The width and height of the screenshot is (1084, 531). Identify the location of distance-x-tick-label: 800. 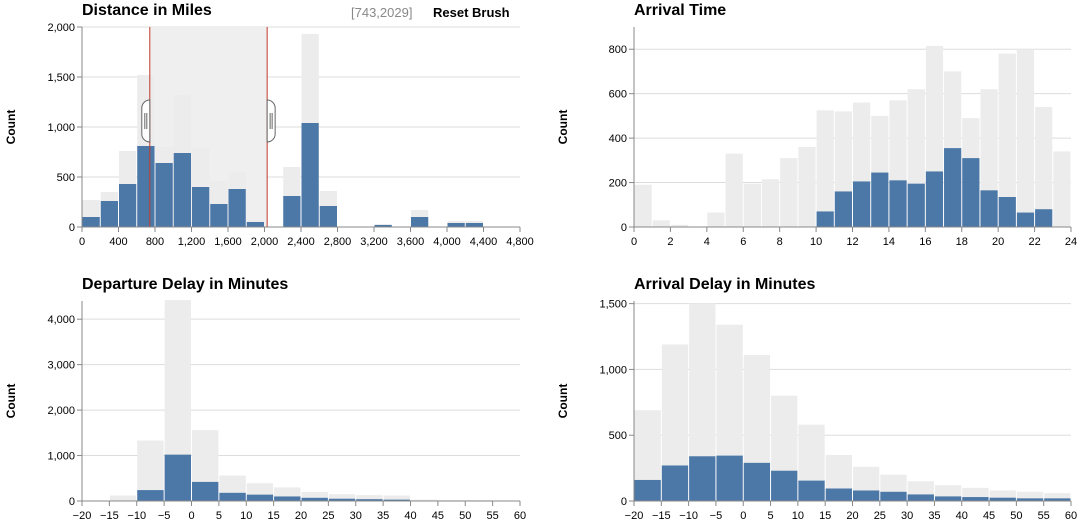
(155, 242).